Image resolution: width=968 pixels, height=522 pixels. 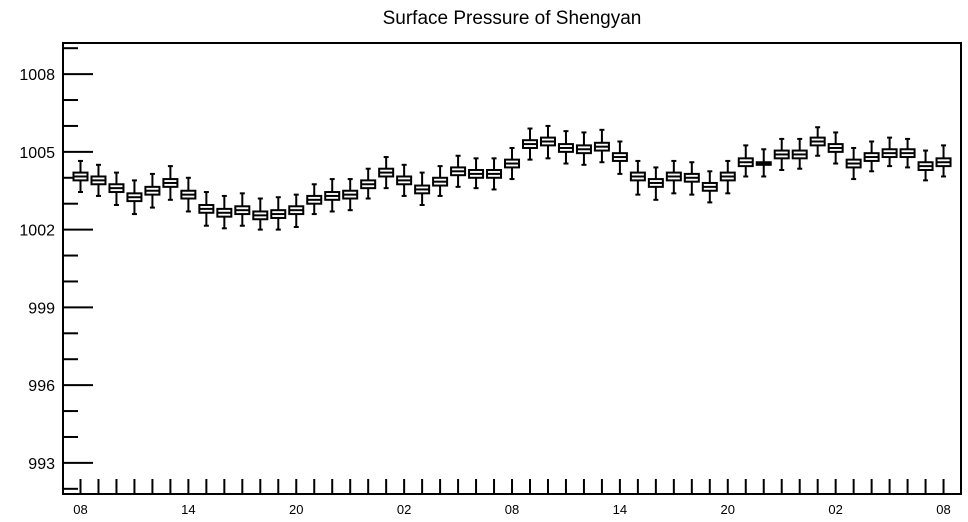 What do you see at coordinates (41, 464) in the screenshot?
I see `y-tick-label: 993` at bounding box center [41, 464].